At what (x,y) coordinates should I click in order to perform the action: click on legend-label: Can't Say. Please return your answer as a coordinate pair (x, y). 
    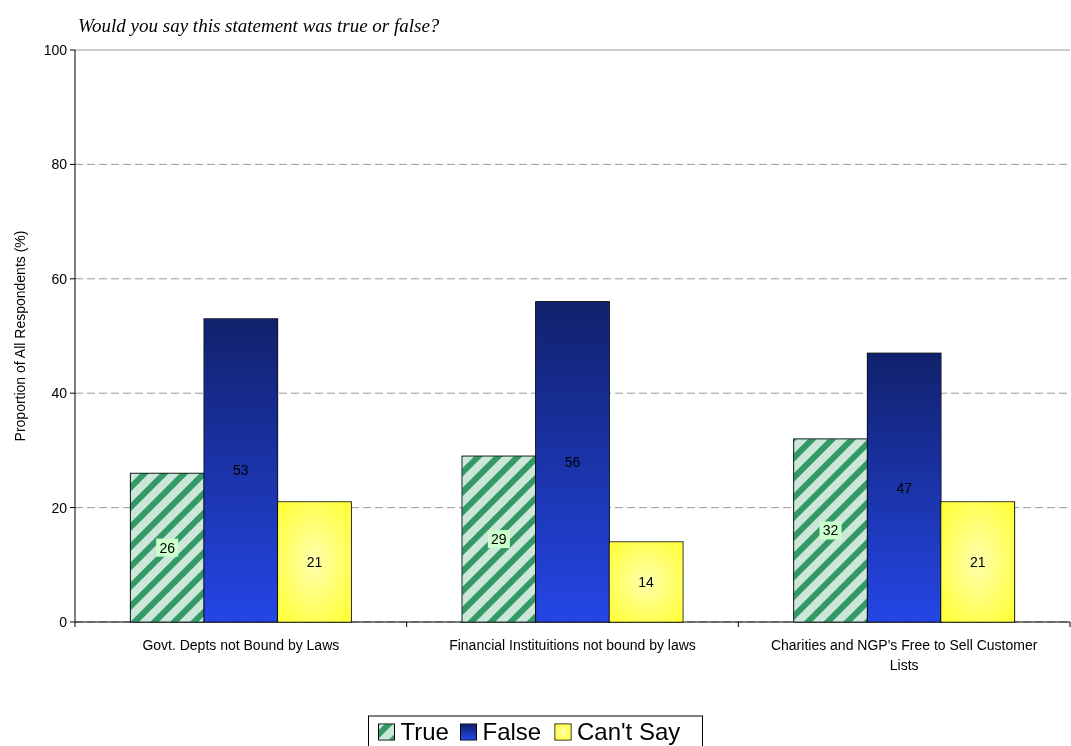
    Looking at the image, I should click on (629, 731).